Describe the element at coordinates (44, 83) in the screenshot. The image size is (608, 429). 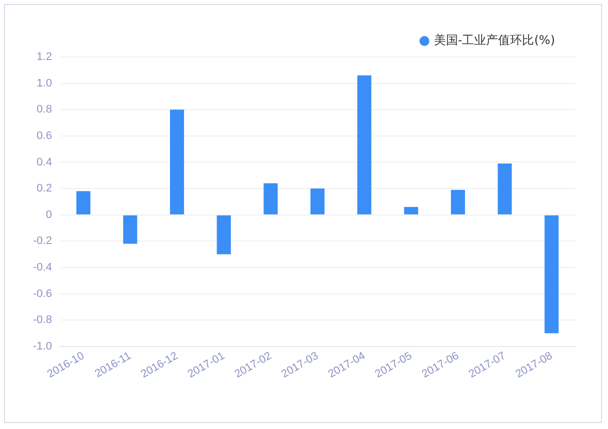
I see `y-tick-label: 1.0` at that location.